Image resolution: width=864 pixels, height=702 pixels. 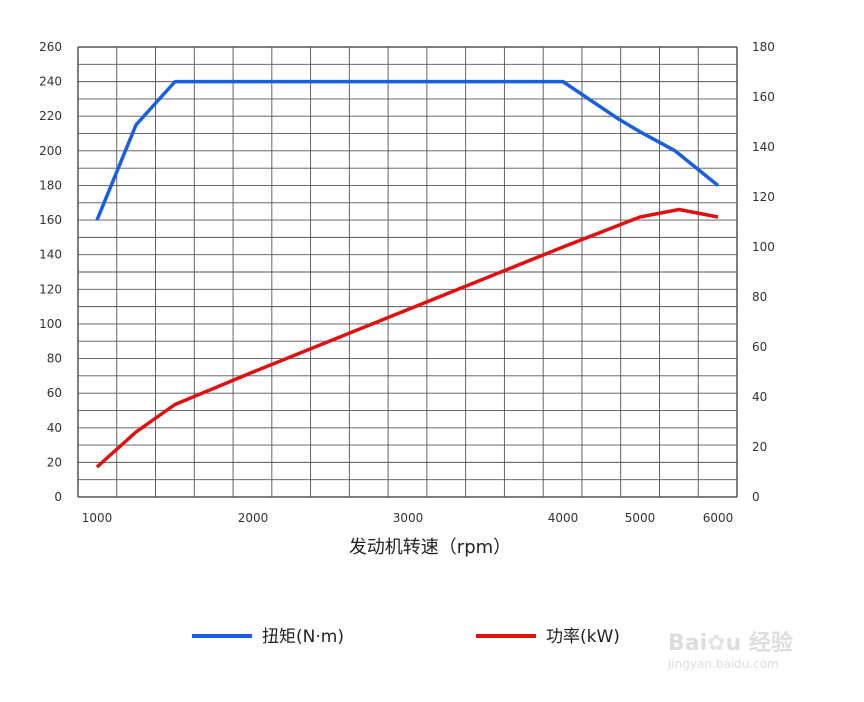 I want to click on left-tick-label: 240, so click(x=50, y=82).